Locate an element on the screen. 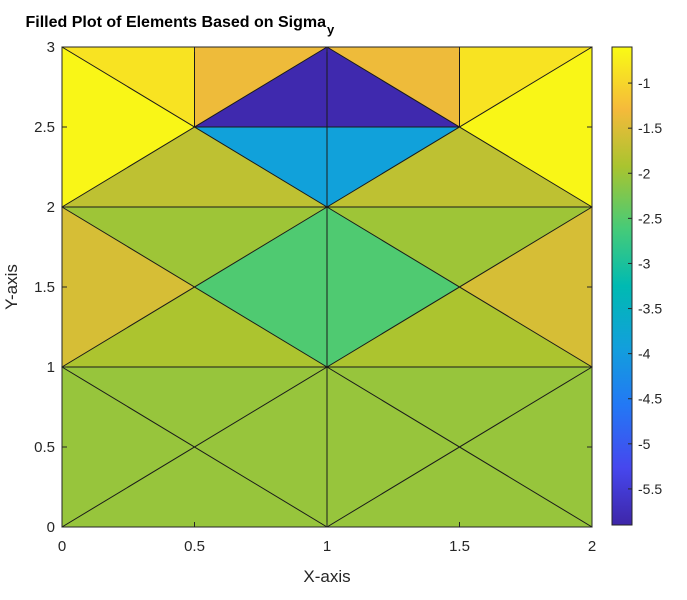  chart-title-main: Filled Plot of Elements Based on Sigma is located at coordinates (176, 22).